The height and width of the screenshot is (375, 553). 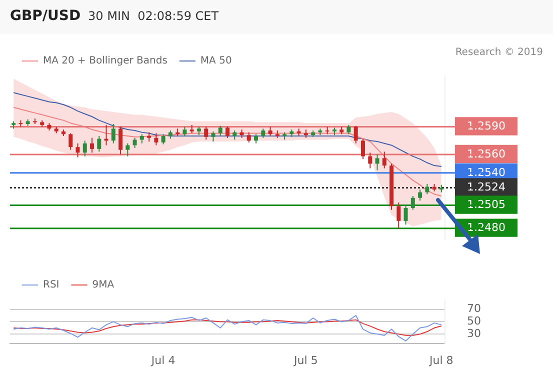 I want to click on y-tick-label: 1.2480, so click(x=486, y=227).